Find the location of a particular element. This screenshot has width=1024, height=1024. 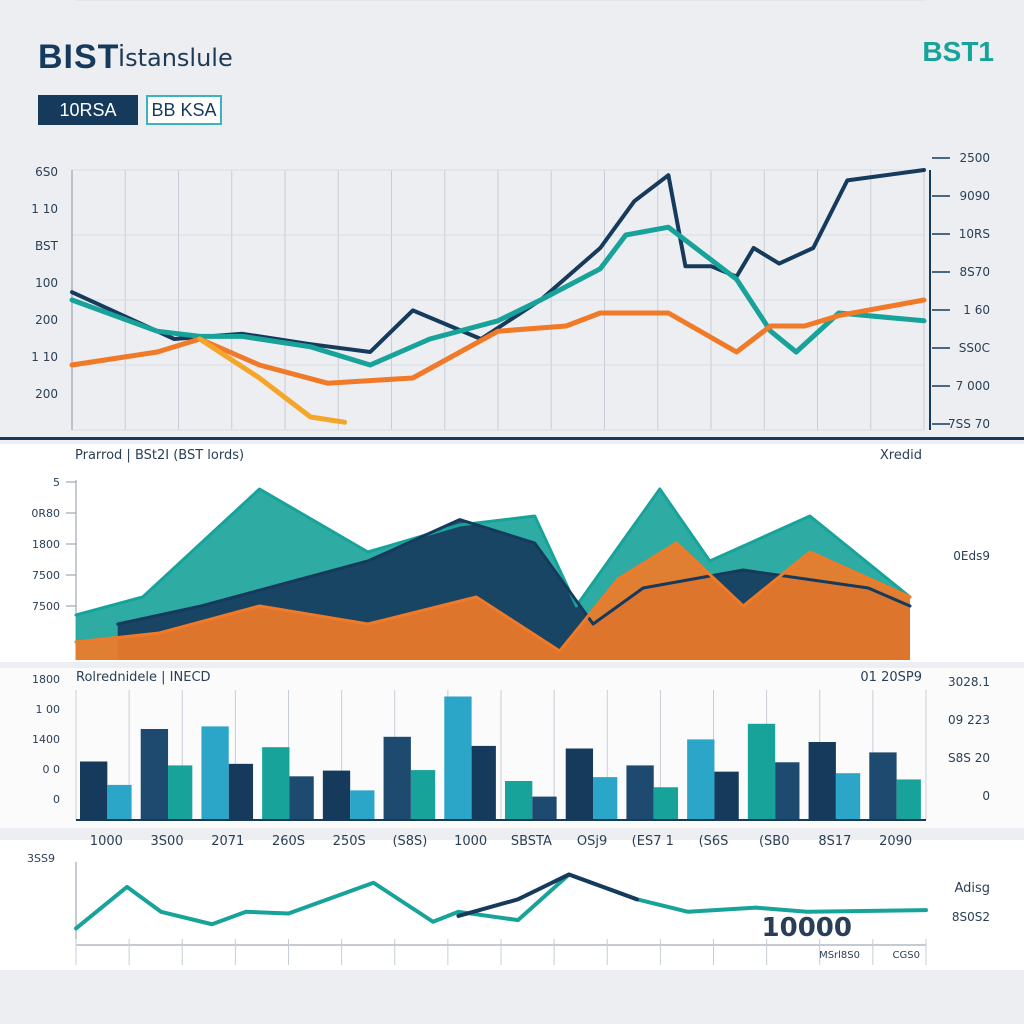

chart4-legend-item: MSrl8S0 is located at coordinates (839, 955).